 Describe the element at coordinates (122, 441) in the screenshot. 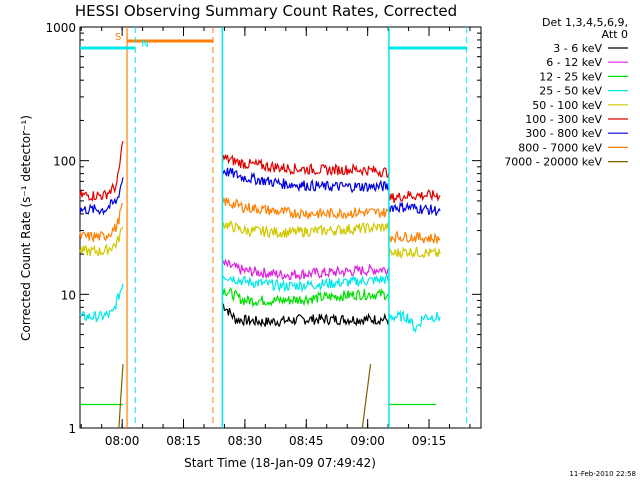

I see `x-tick-label: 08:00` at that location.